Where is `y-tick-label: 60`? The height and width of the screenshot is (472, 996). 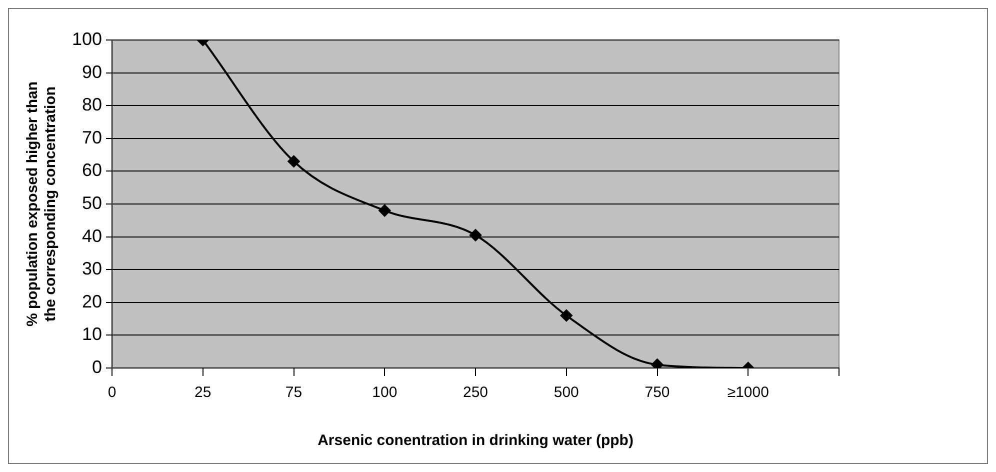 y-tick-label: 60 is located at coordinates (92, 170).